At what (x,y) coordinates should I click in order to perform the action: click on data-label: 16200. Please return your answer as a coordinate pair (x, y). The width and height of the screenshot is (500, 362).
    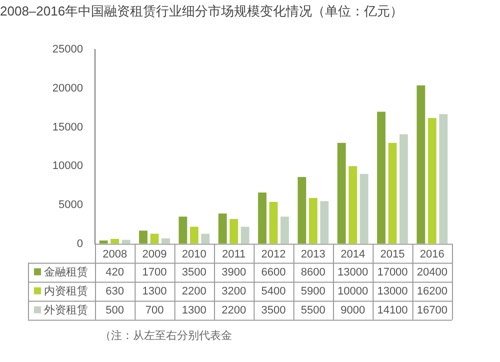
    Looking at the image, I should click on (432, 291).